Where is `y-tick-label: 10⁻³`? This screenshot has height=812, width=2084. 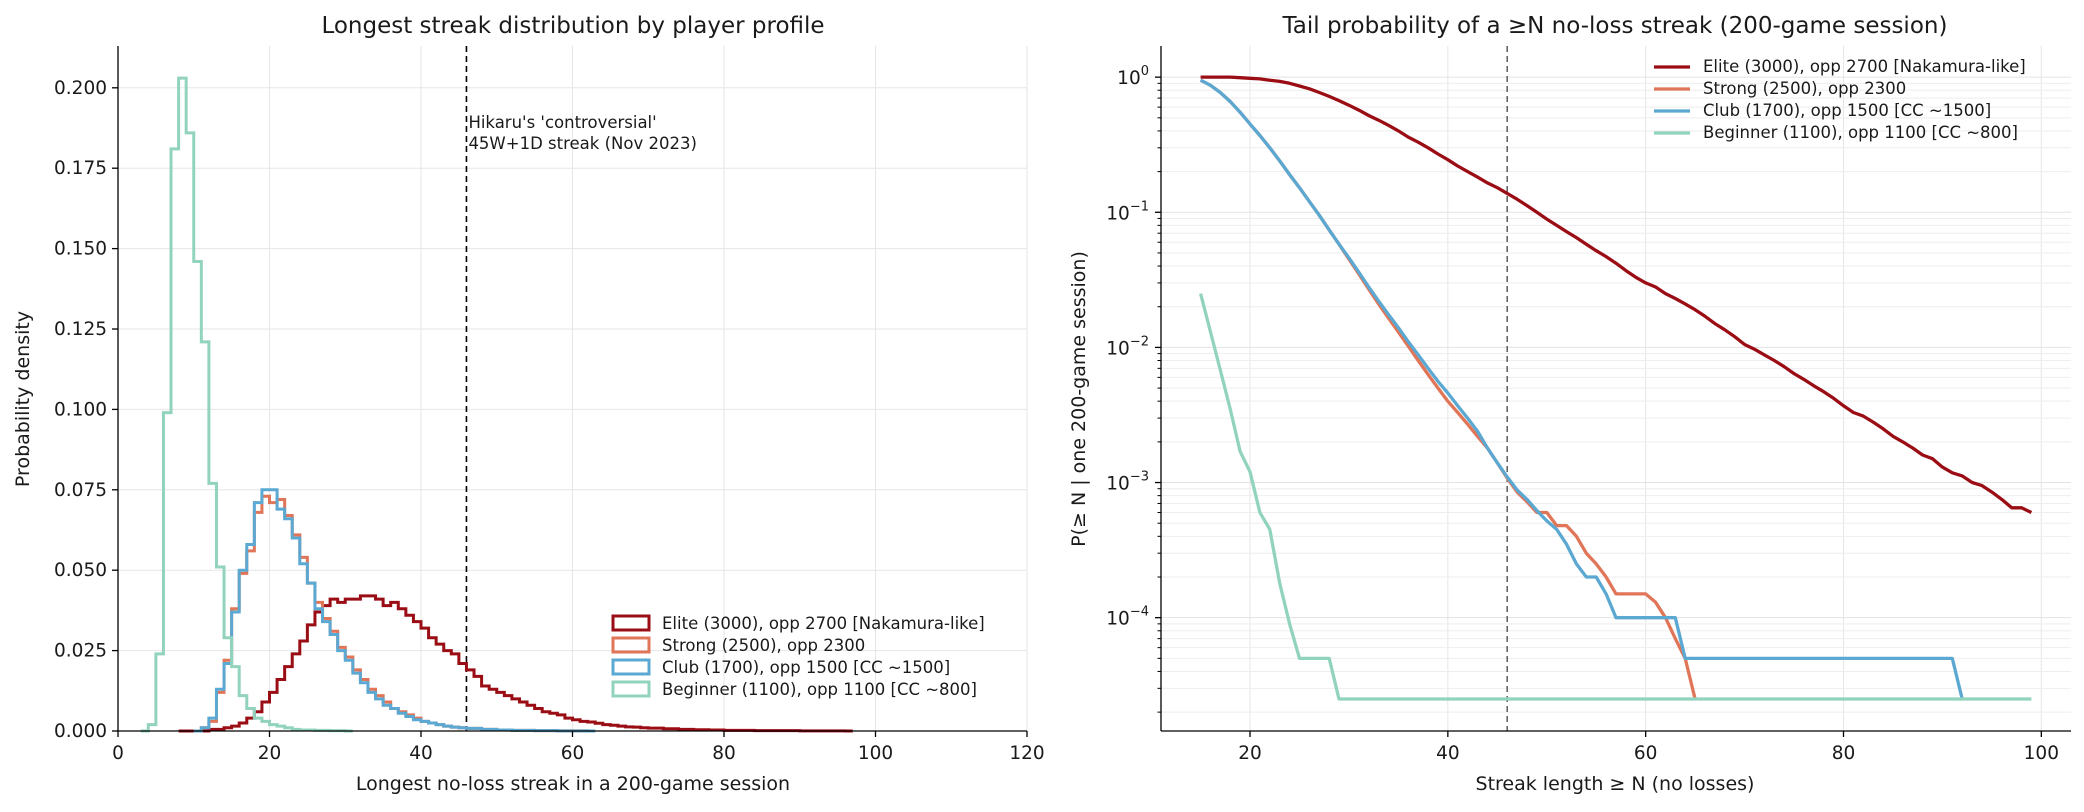 y-tick-label: 10⁻³ is located at coordinates (1127, 482).